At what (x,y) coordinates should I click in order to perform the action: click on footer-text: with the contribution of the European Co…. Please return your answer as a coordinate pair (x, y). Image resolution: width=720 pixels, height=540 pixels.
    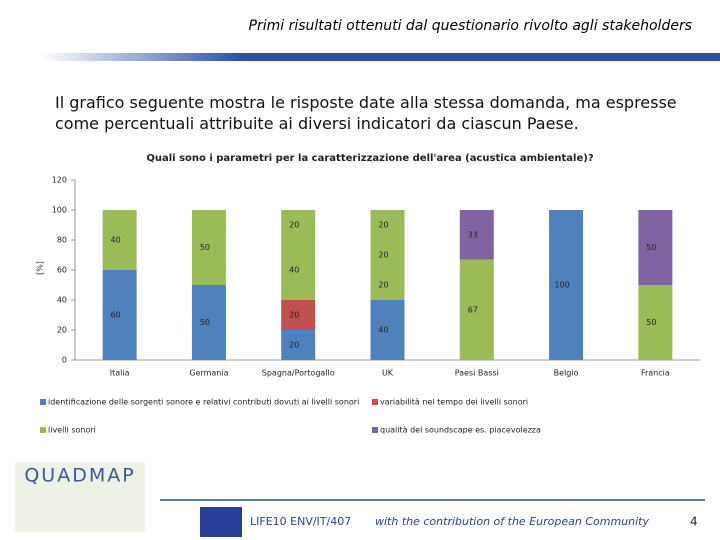
    Looking at the image, I should click on (512, 521).